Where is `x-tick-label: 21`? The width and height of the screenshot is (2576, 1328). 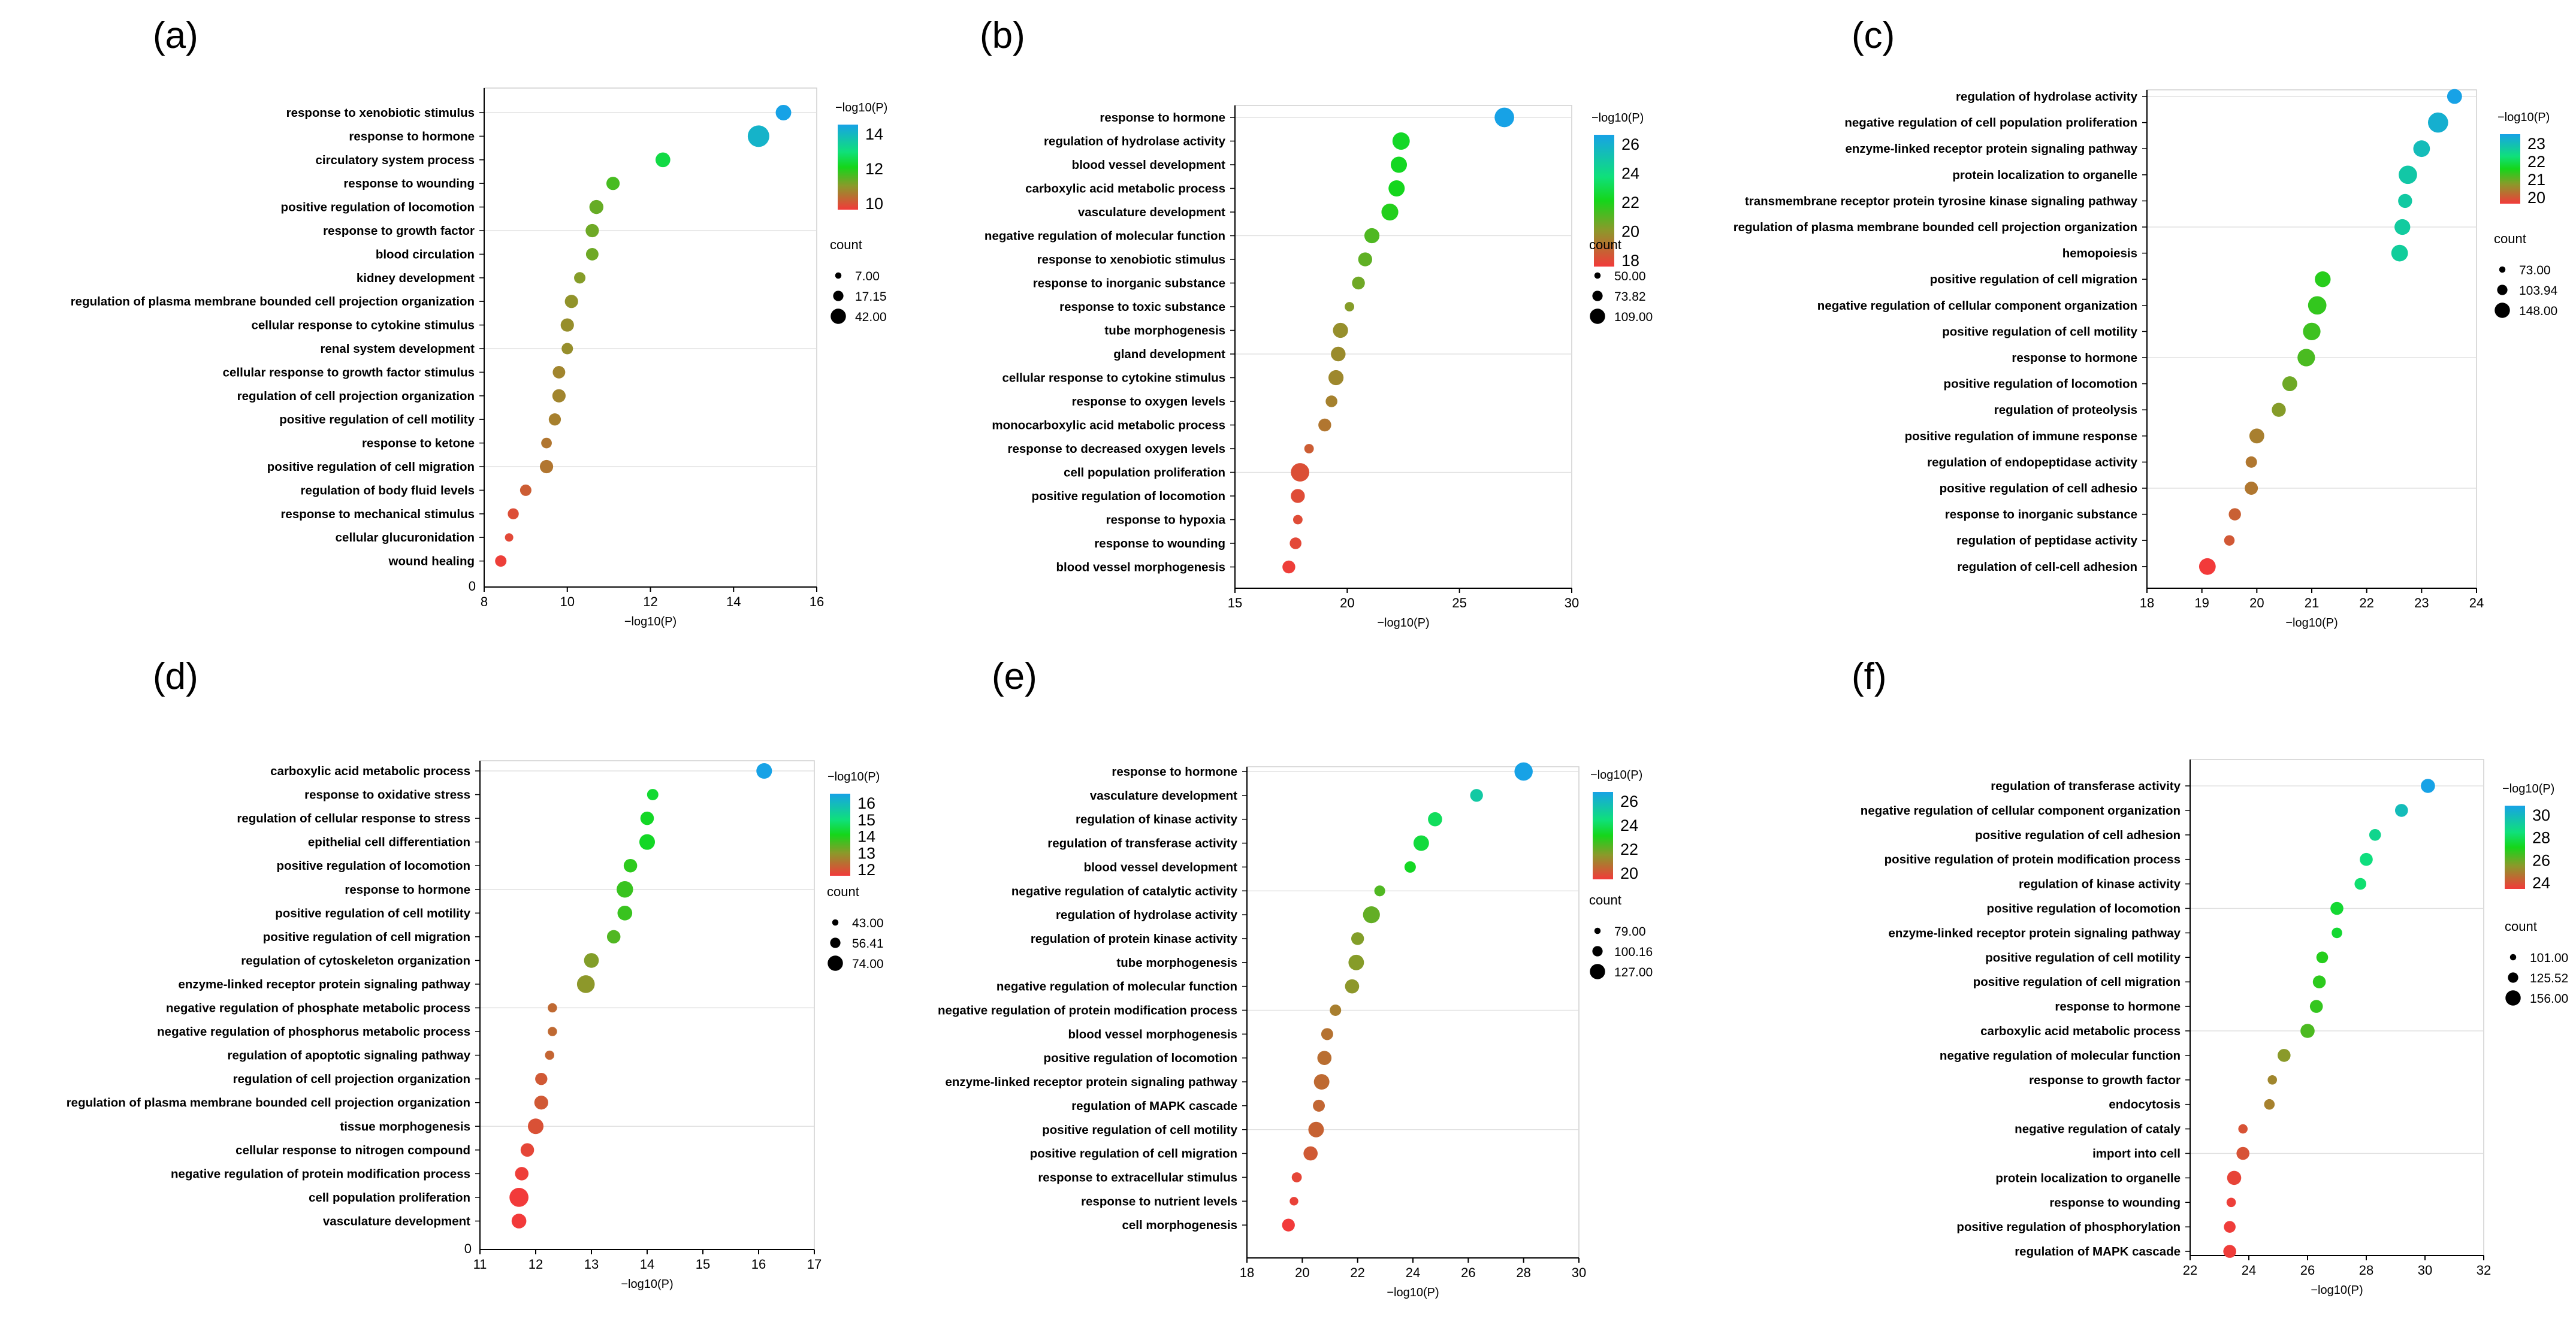
x-tick-label: 21 is located at coordinates (2312, 602).